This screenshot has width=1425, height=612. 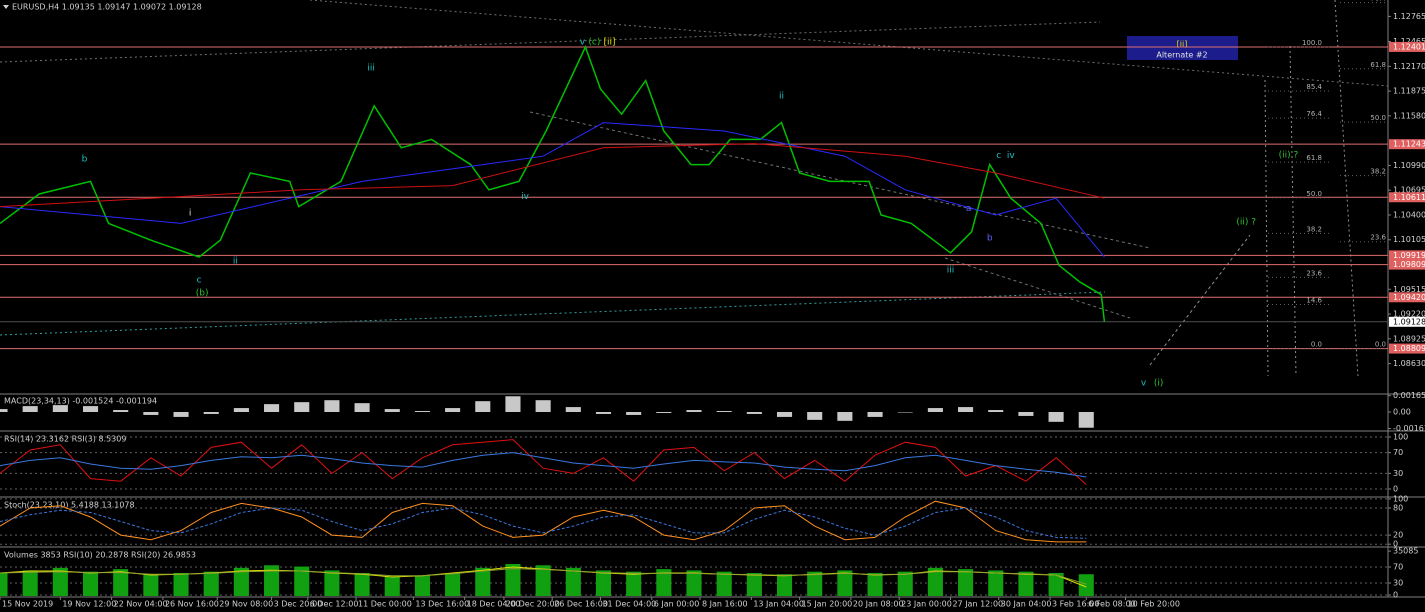 What do you see at coordinates (190, 214) in the screenshot?
I see `wave-label: i` at bounding box center [190, 214].